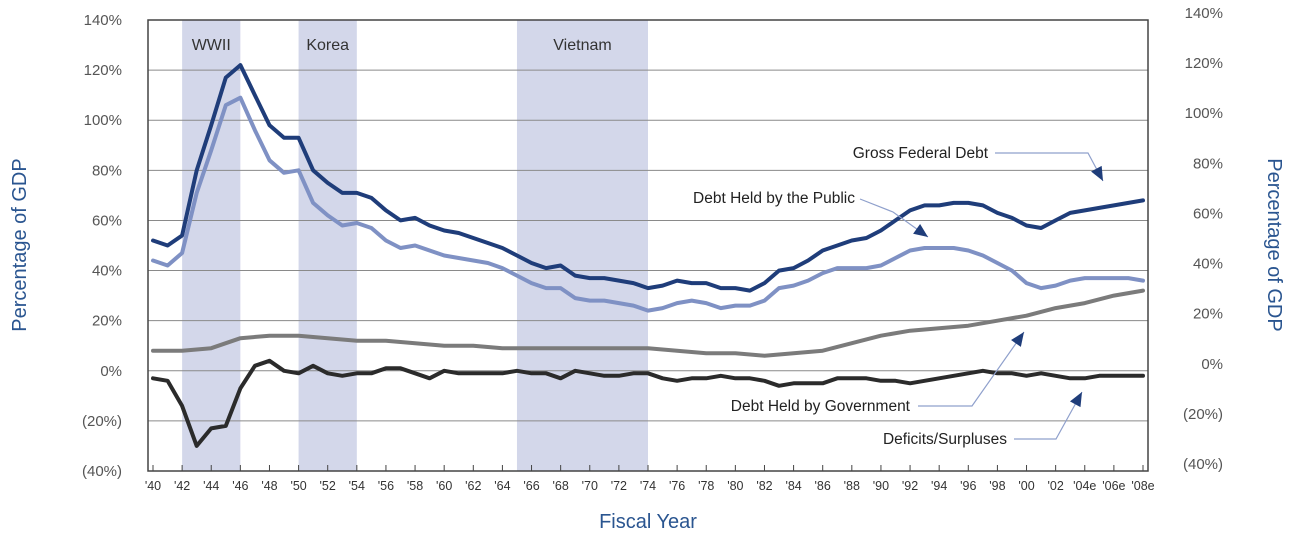 This screenshot has height=537, width=1297. What do you see at coordinates (1204, 13) in the screenshot?
I see `y-tick-label-right: 140%` at bounding box center [1204, 13].